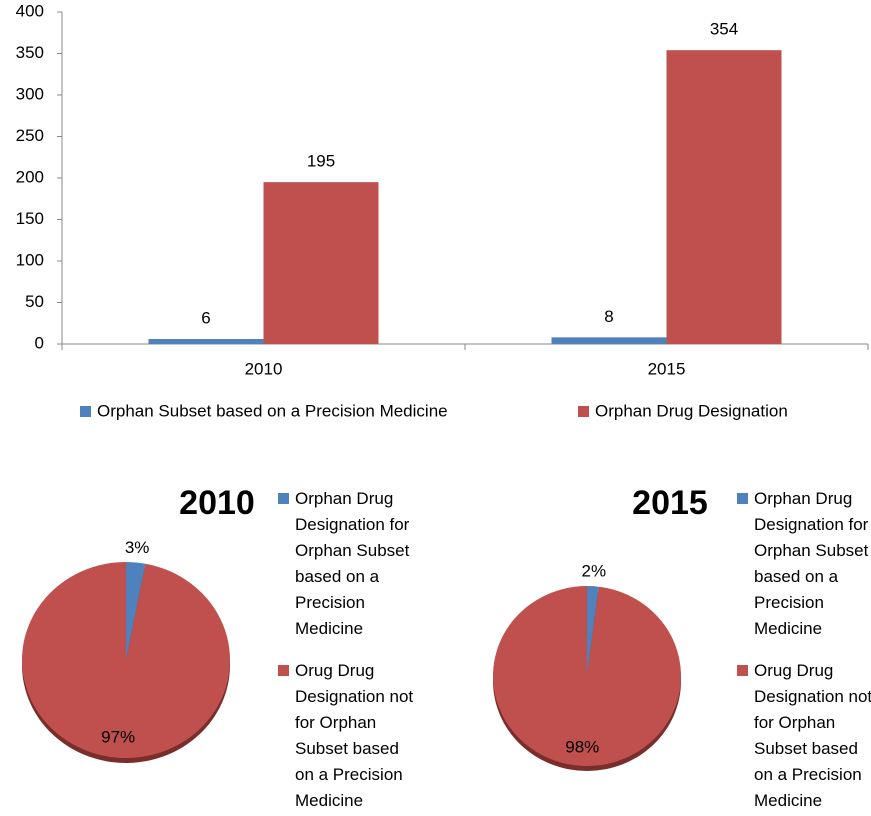  Describe the element at coordinates (30, 93) in the screenshot. I see `y-tick-label: 300` at that location.